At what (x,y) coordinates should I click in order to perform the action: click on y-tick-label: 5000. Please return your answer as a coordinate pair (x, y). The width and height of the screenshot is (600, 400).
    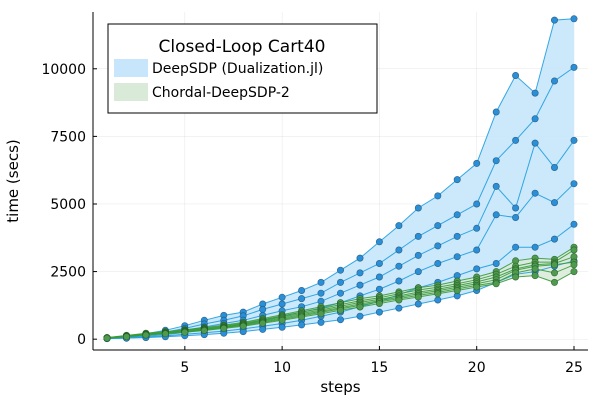
    Looking at the image, I should click on (68, 205).